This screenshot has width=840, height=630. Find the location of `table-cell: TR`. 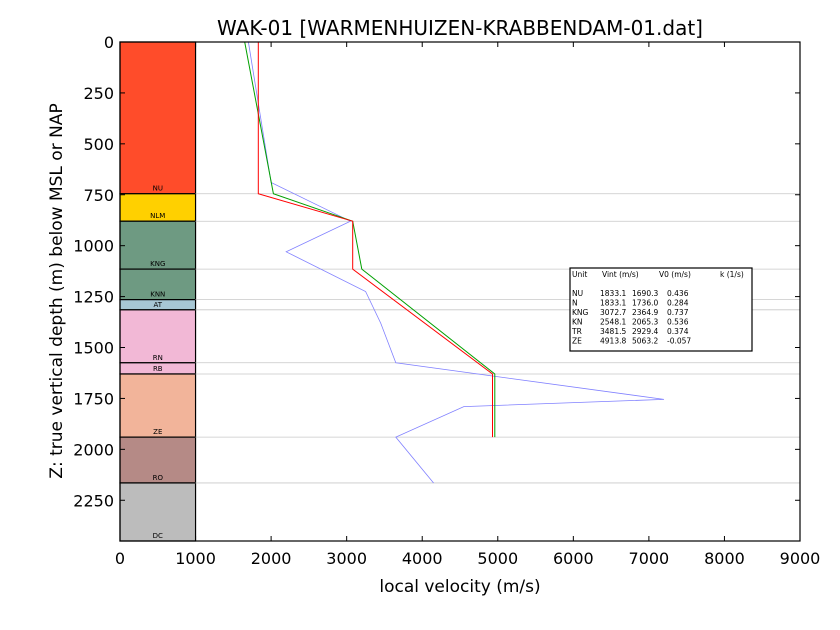

table-cell: TR is located at coordinates (576, 331).